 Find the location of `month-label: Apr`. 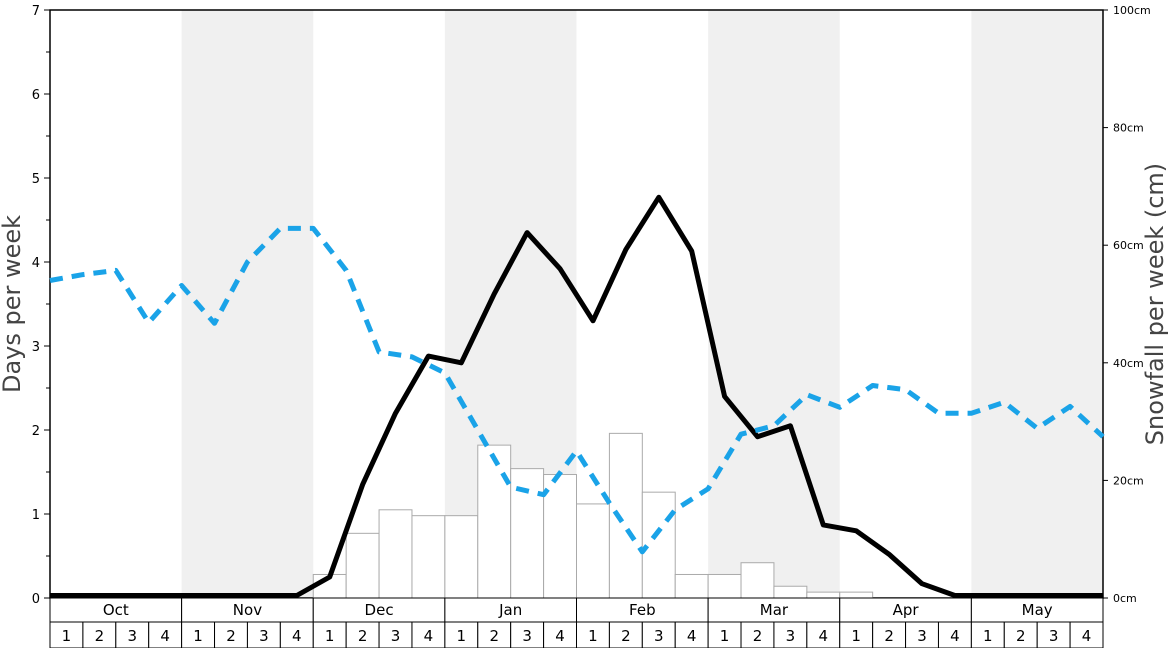

month-label: Apr is located at coordinates (906, 610).